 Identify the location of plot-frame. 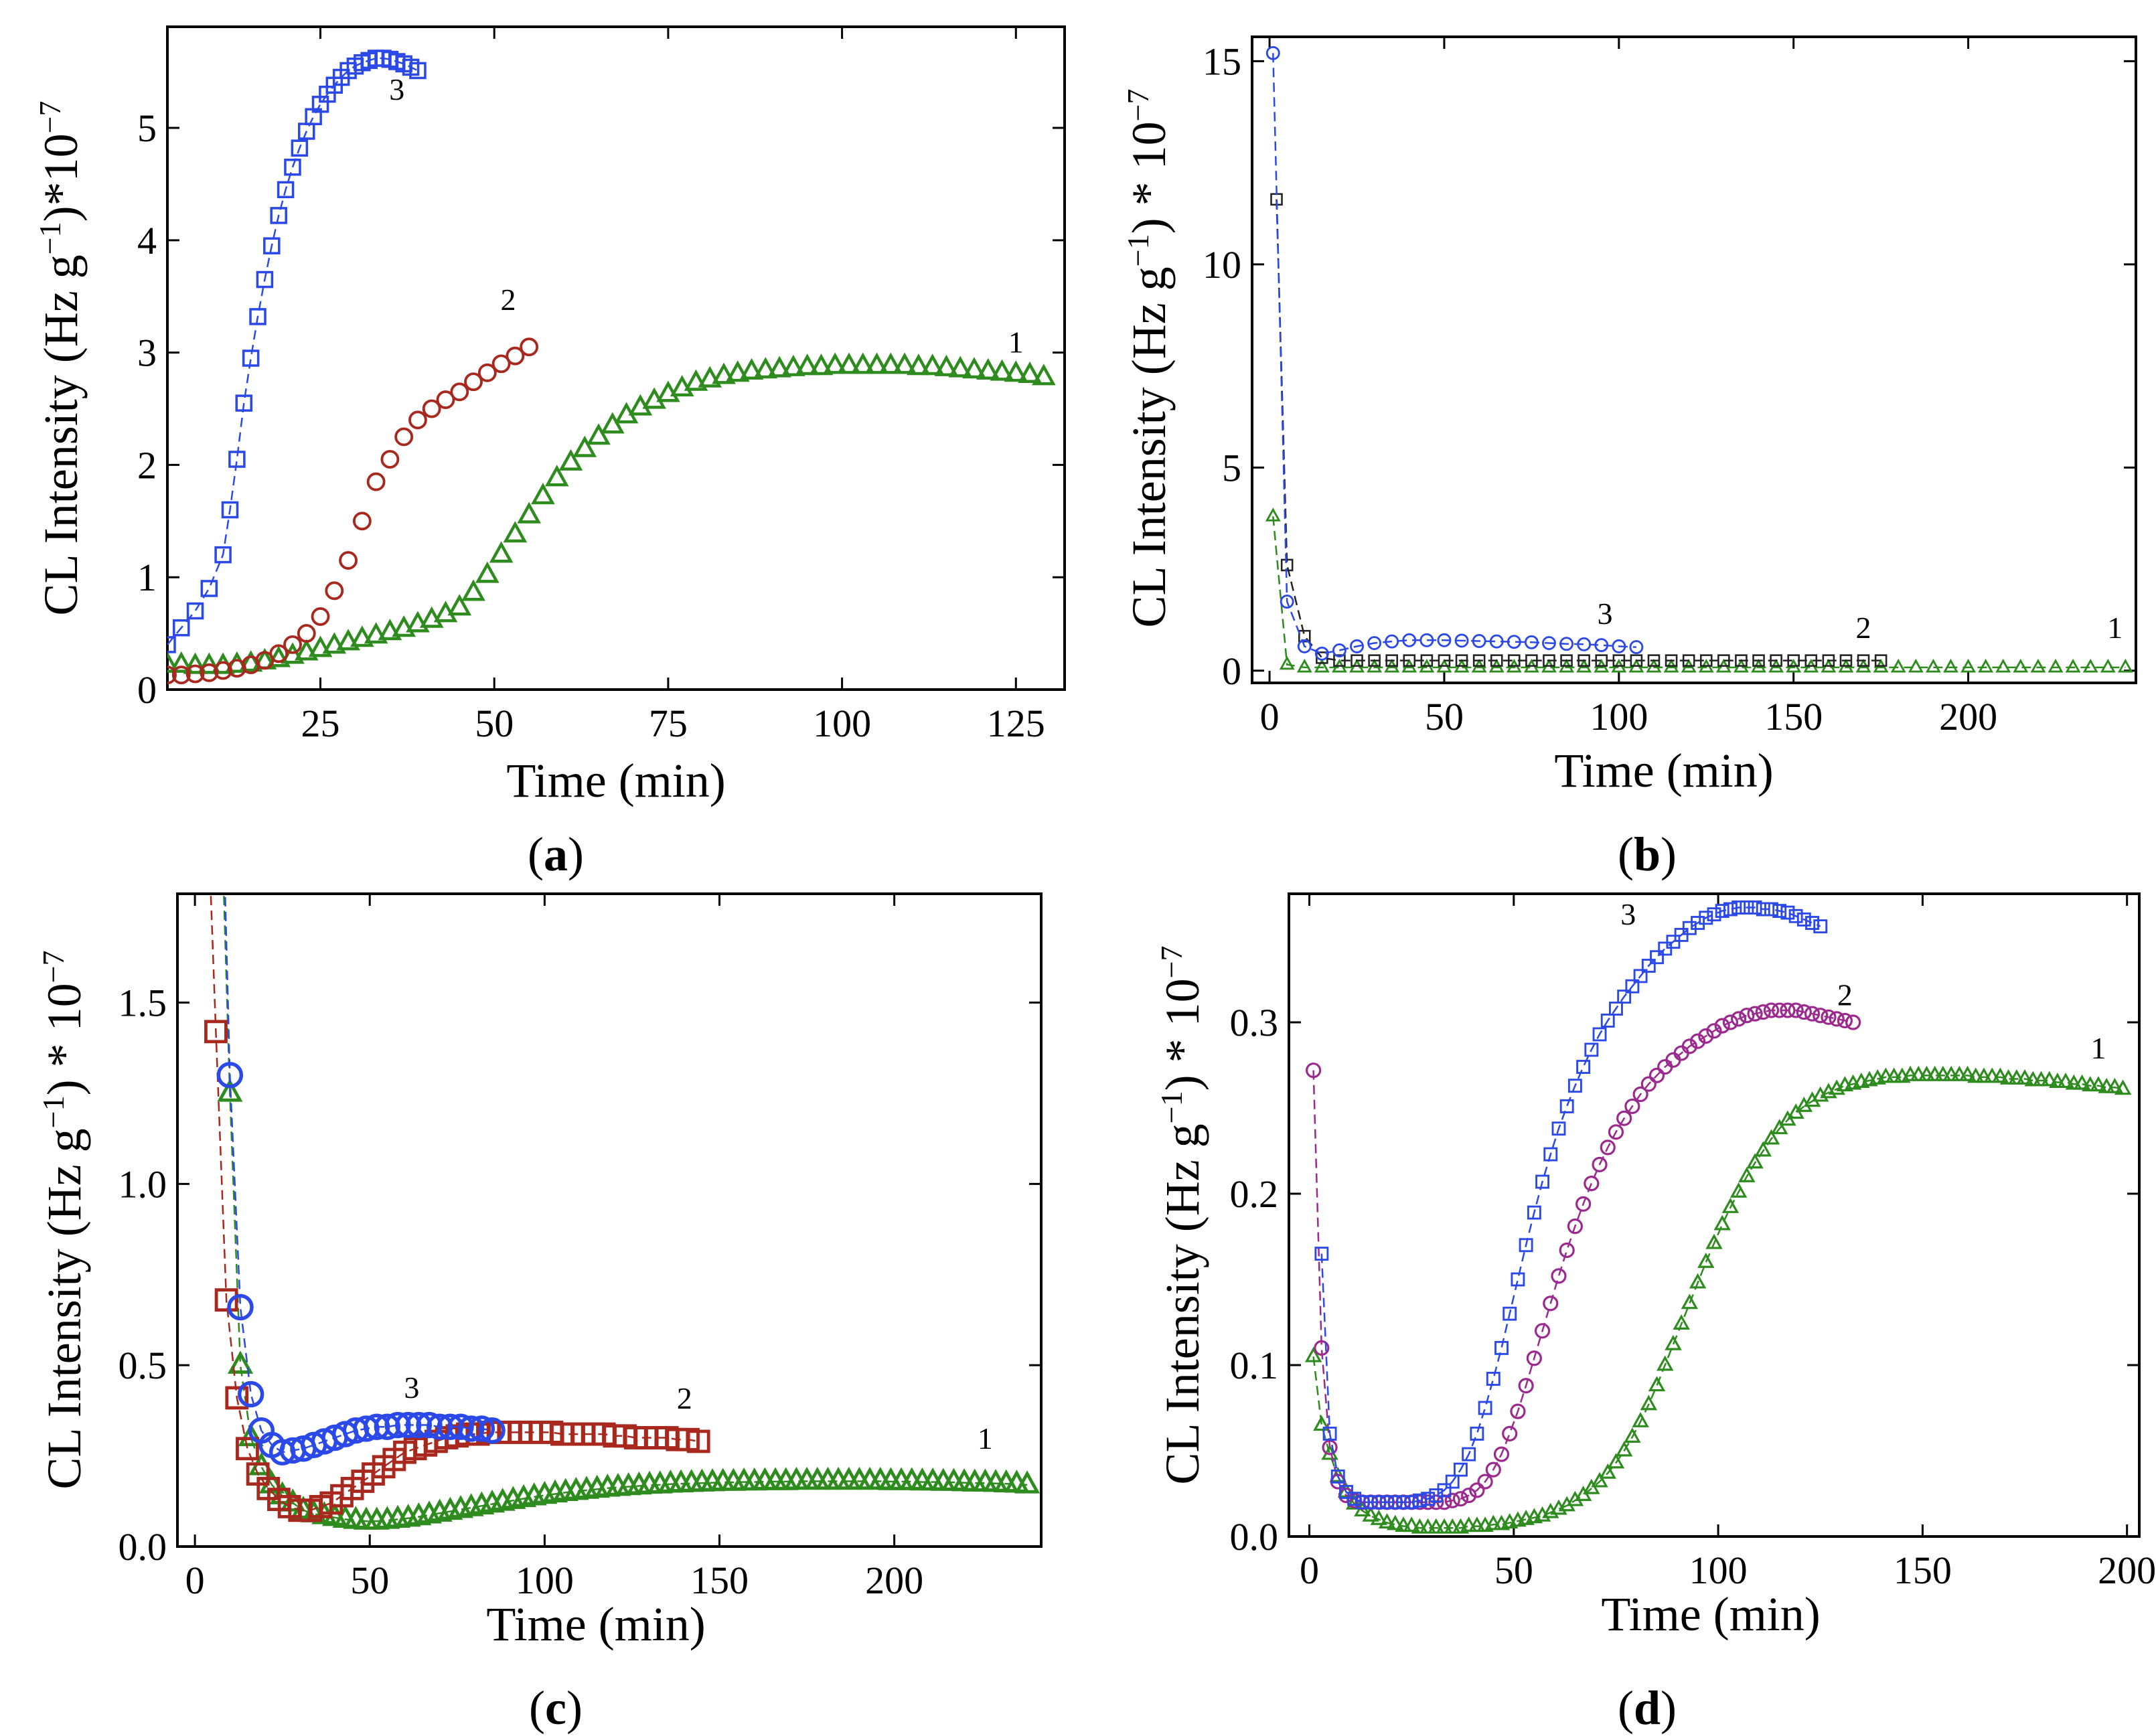
(1714, 1215).